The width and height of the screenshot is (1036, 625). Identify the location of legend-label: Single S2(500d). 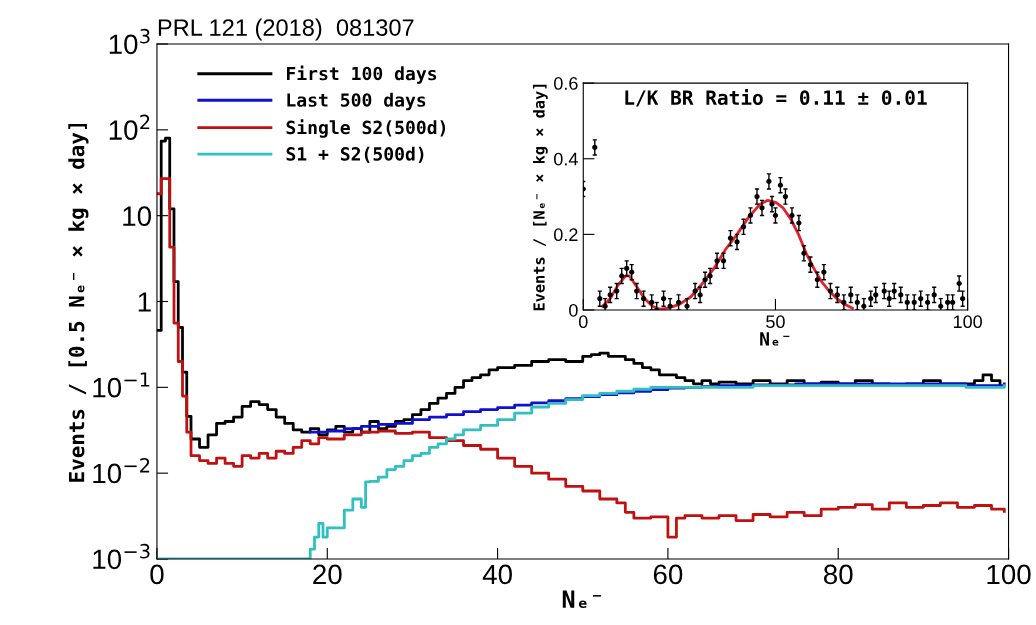
(366, 128).